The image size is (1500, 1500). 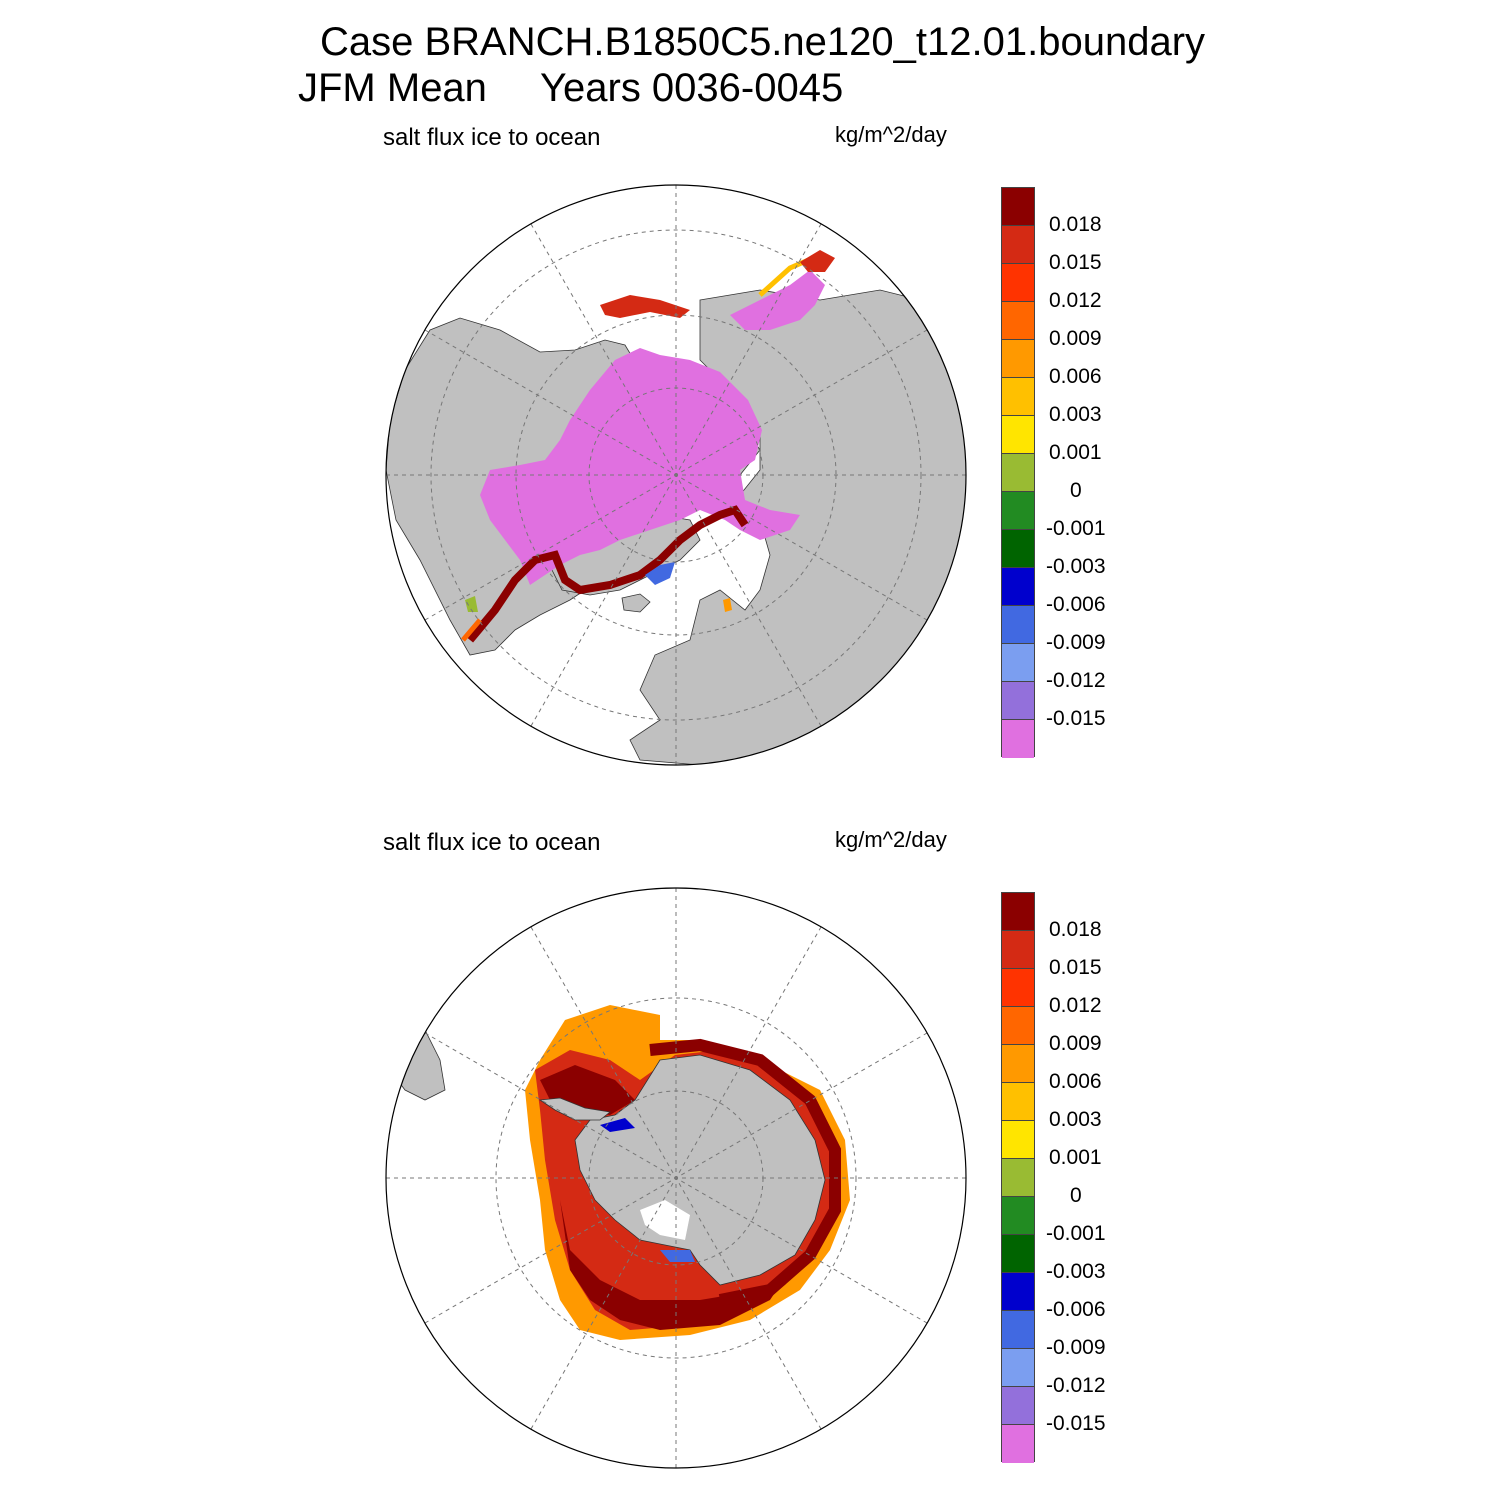 What do you see at coordinates (891, 839) in the screenshot?
I see `bottom-panel-units: kg/m^2/day` at bounding box center [891, 839].